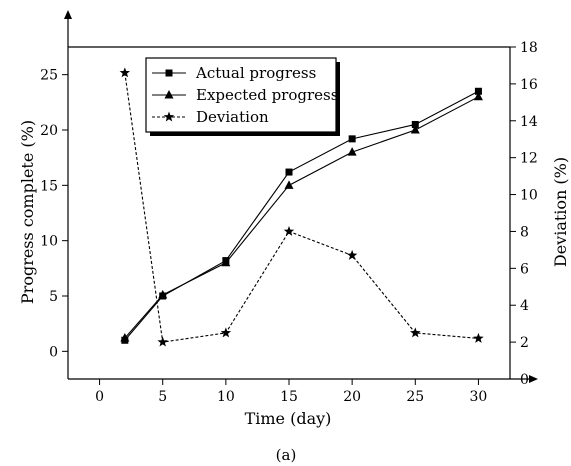  Describe the element at coordinates (49, 242) in the screenshot. I see `y-left-tick-label: 10` at that location.